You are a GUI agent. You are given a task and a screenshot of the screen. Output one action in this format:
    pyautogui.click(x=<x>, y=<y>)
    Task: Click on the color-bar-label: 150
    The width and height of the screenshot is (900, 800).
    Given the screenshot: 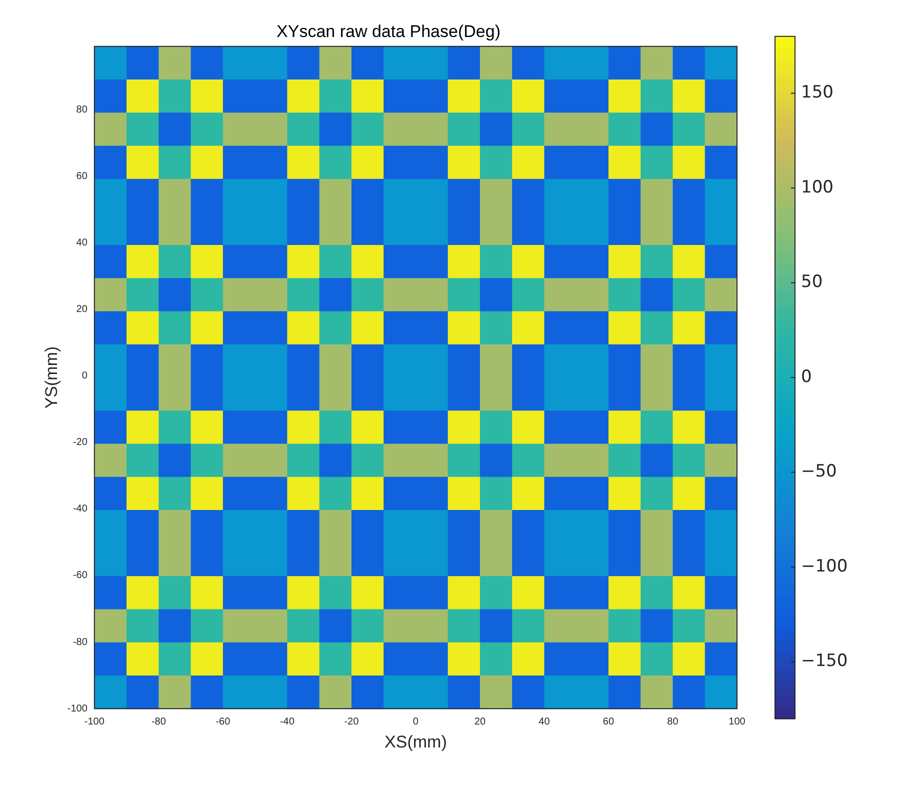 What is the action you would take?
    pyautogui.click(x=817, y=92)
    